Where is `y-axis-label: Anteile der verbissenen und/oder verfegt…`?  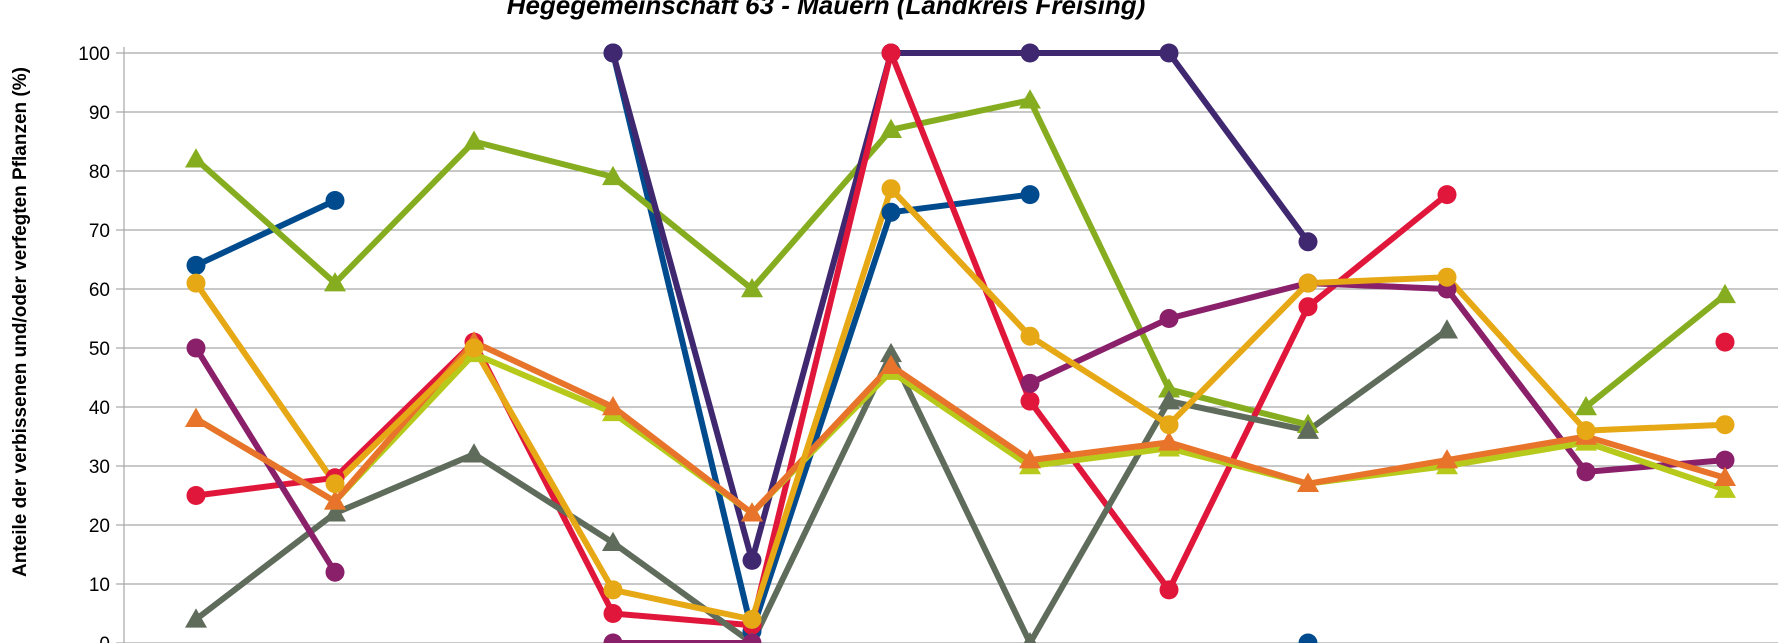
y-axis-label: Anteile der verbissenen und/oder verfegt… is located at coordinates (20, 322).